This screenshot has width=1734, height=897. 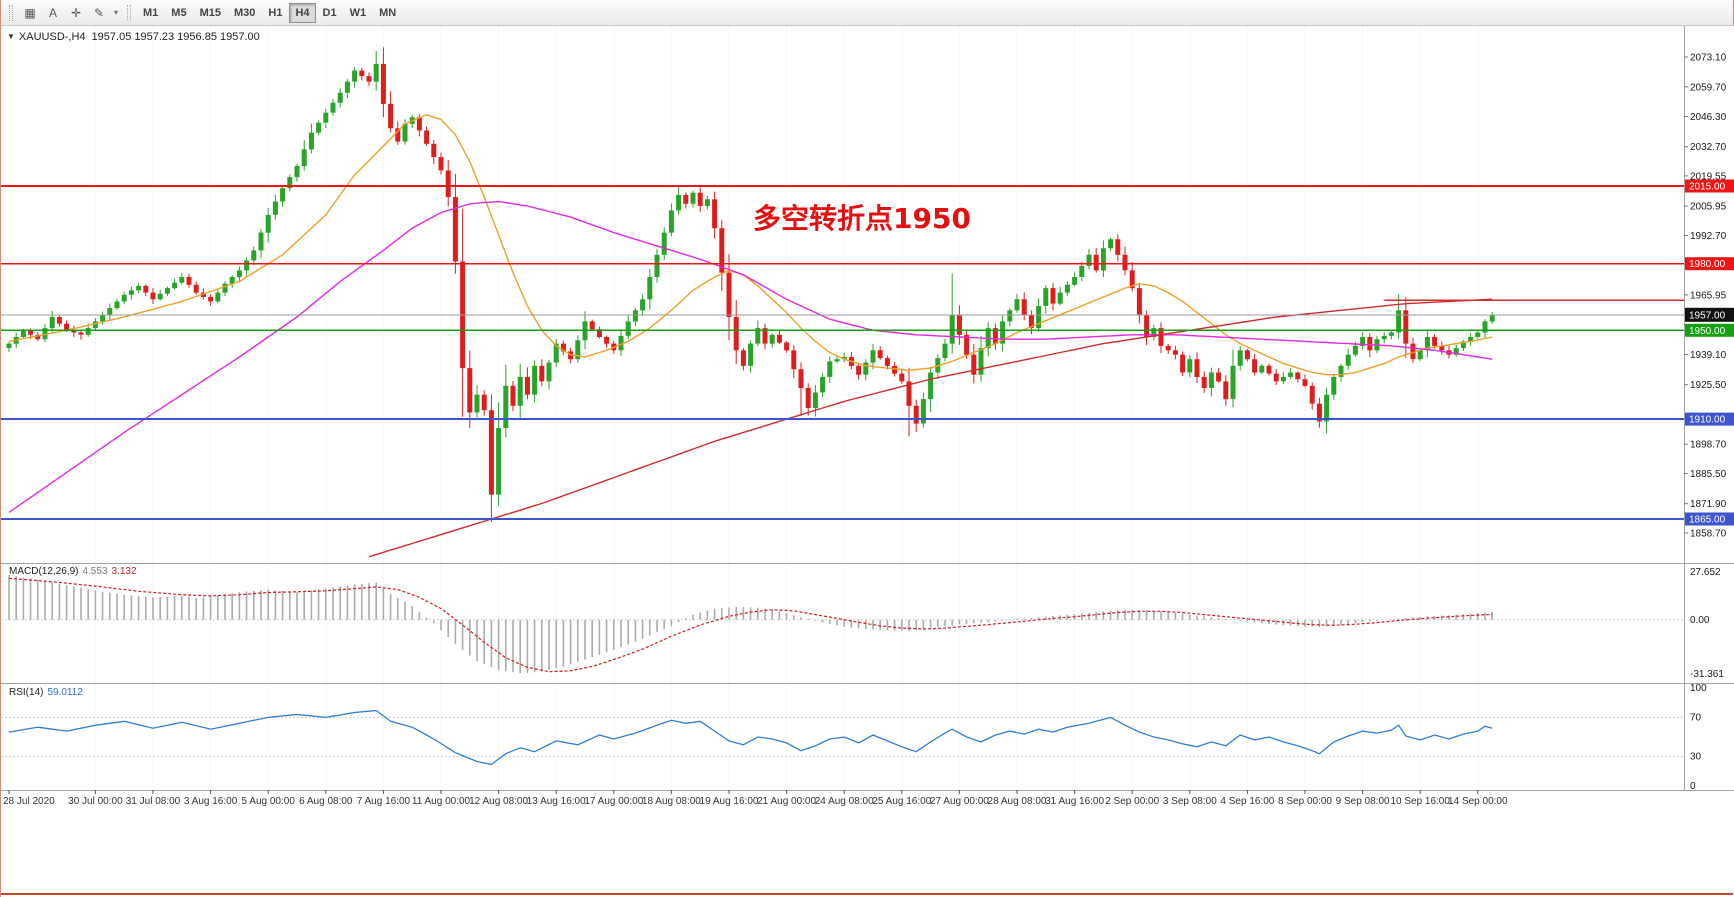 What do you see at coordinates (1708, 445) in the screenshot?
I see `svg-text: 1898.70` at bounding box center [1708, 445].